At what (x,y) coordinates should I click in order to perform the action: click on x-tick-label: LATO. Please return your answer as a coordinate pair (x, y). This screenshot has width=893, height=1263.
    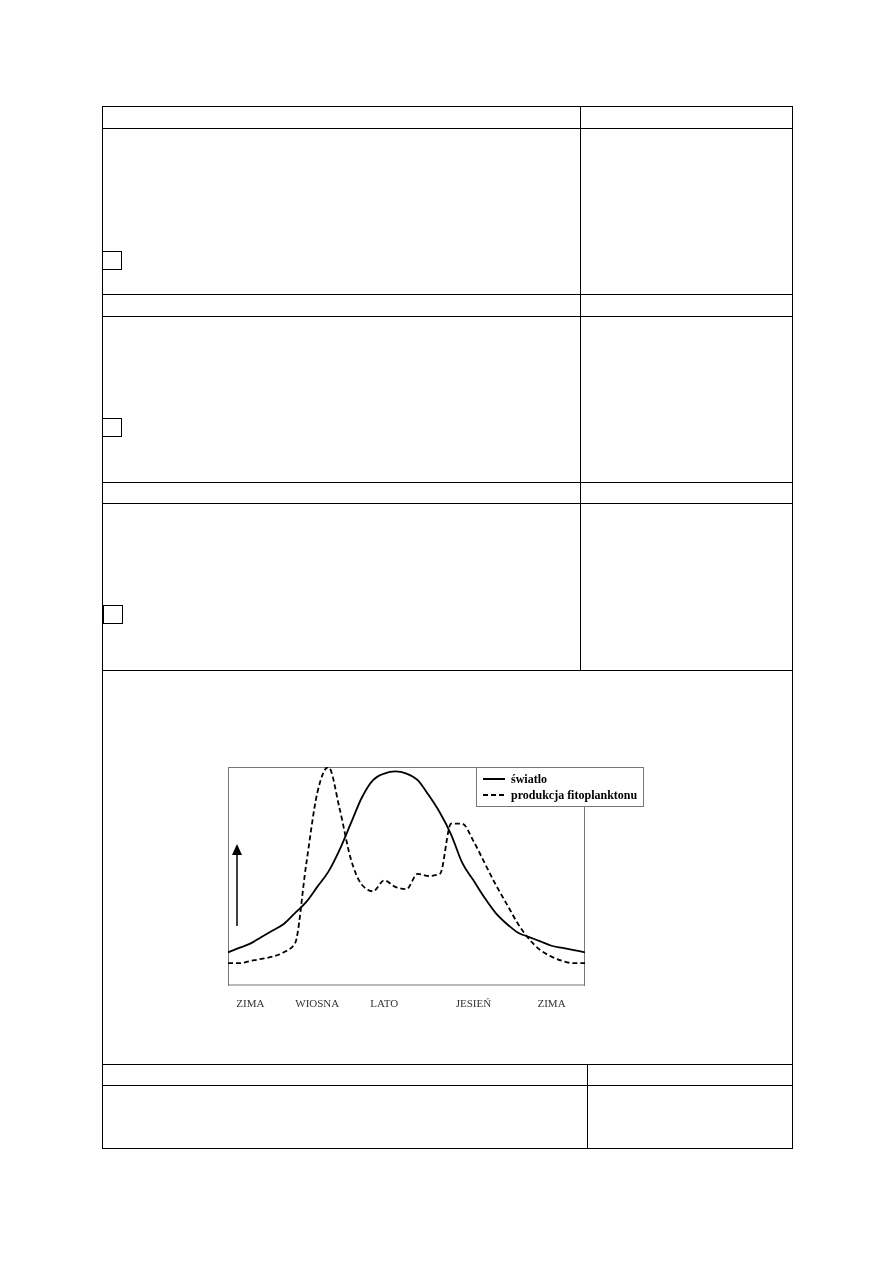
    Looking at the image, I should click on (384, 1002).